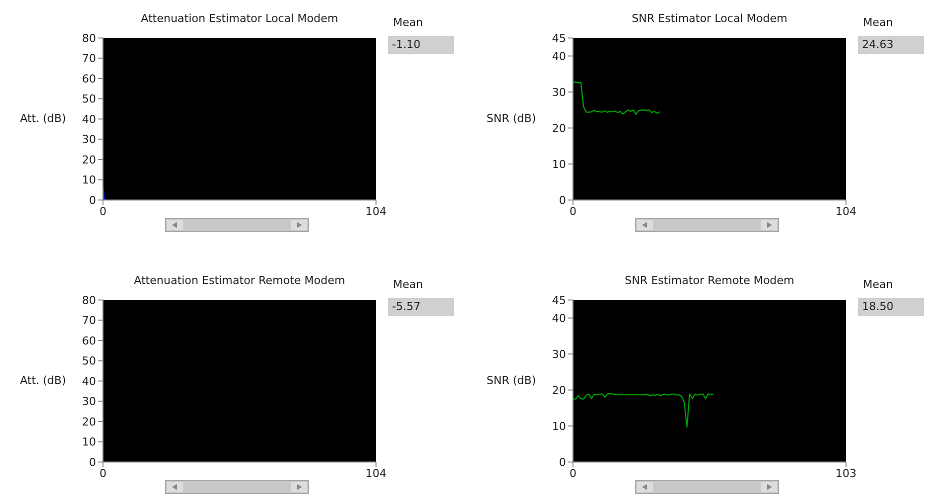 This screenshot has height=499, width=928. I want to click on chart-title: SNR Estimator Remote Modem, so click(710, 280).